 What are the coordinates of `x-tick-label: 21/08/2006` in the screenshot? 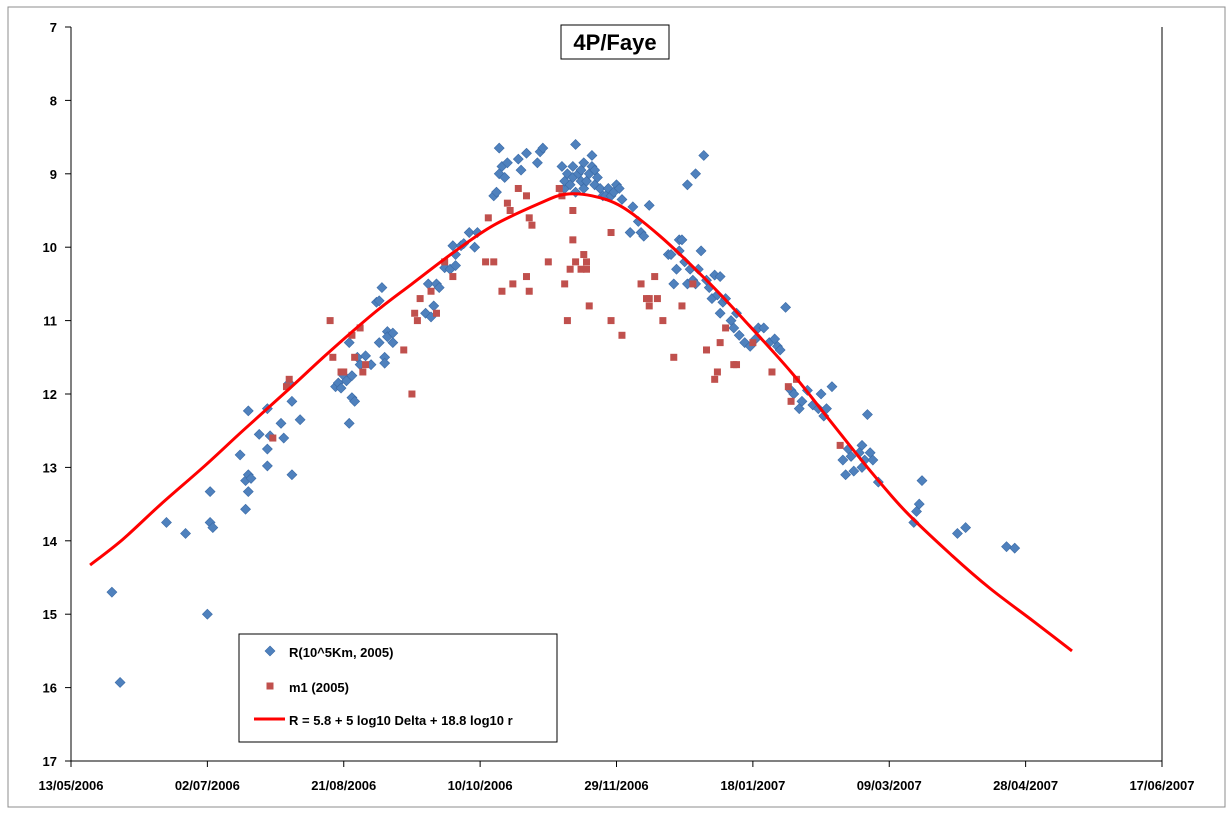 It's located at (343, 785).